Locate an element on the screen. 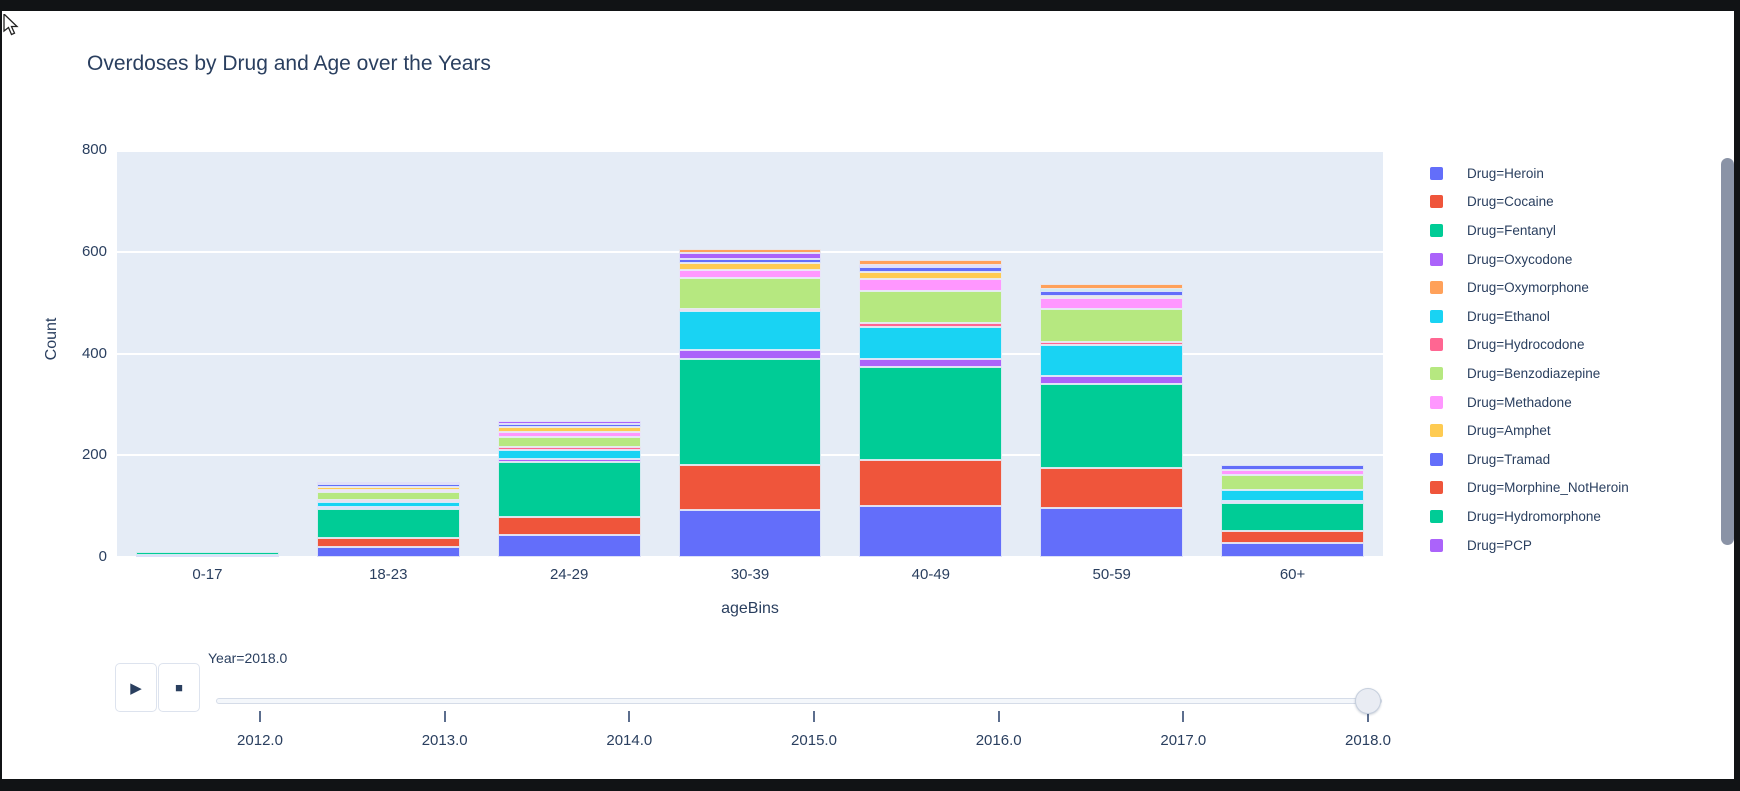 The image size is (1740, 791). legend-item: Drug=Morphine_NotHeroin is located at coordinates (1529, 488).